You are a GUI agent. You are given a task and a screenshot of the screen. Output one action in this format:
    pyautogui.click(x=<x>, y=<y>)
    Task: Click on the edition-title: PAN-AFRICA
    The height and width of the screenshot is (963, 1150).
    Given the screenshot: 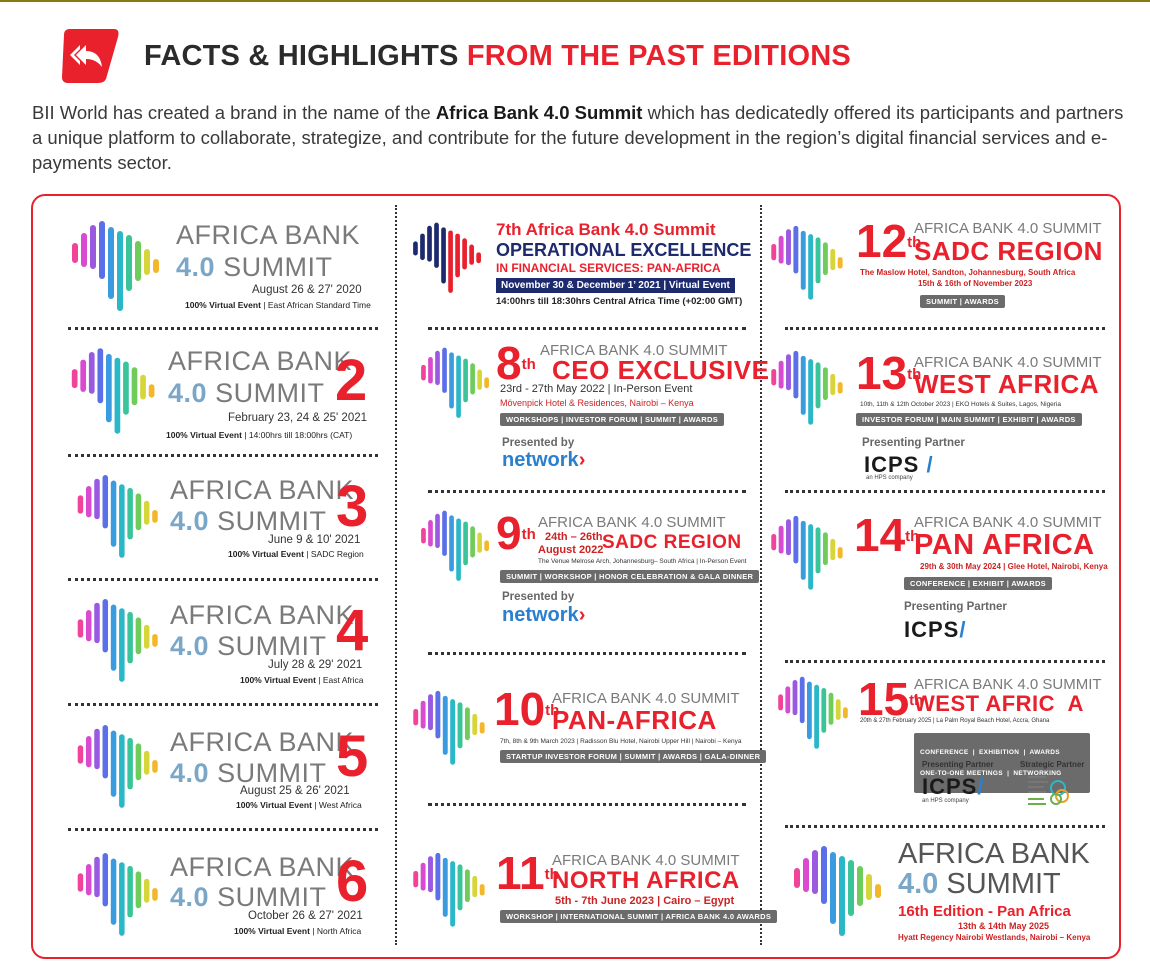 What is the action you would take?
    pyautogui.click(x=634, y=720)
    